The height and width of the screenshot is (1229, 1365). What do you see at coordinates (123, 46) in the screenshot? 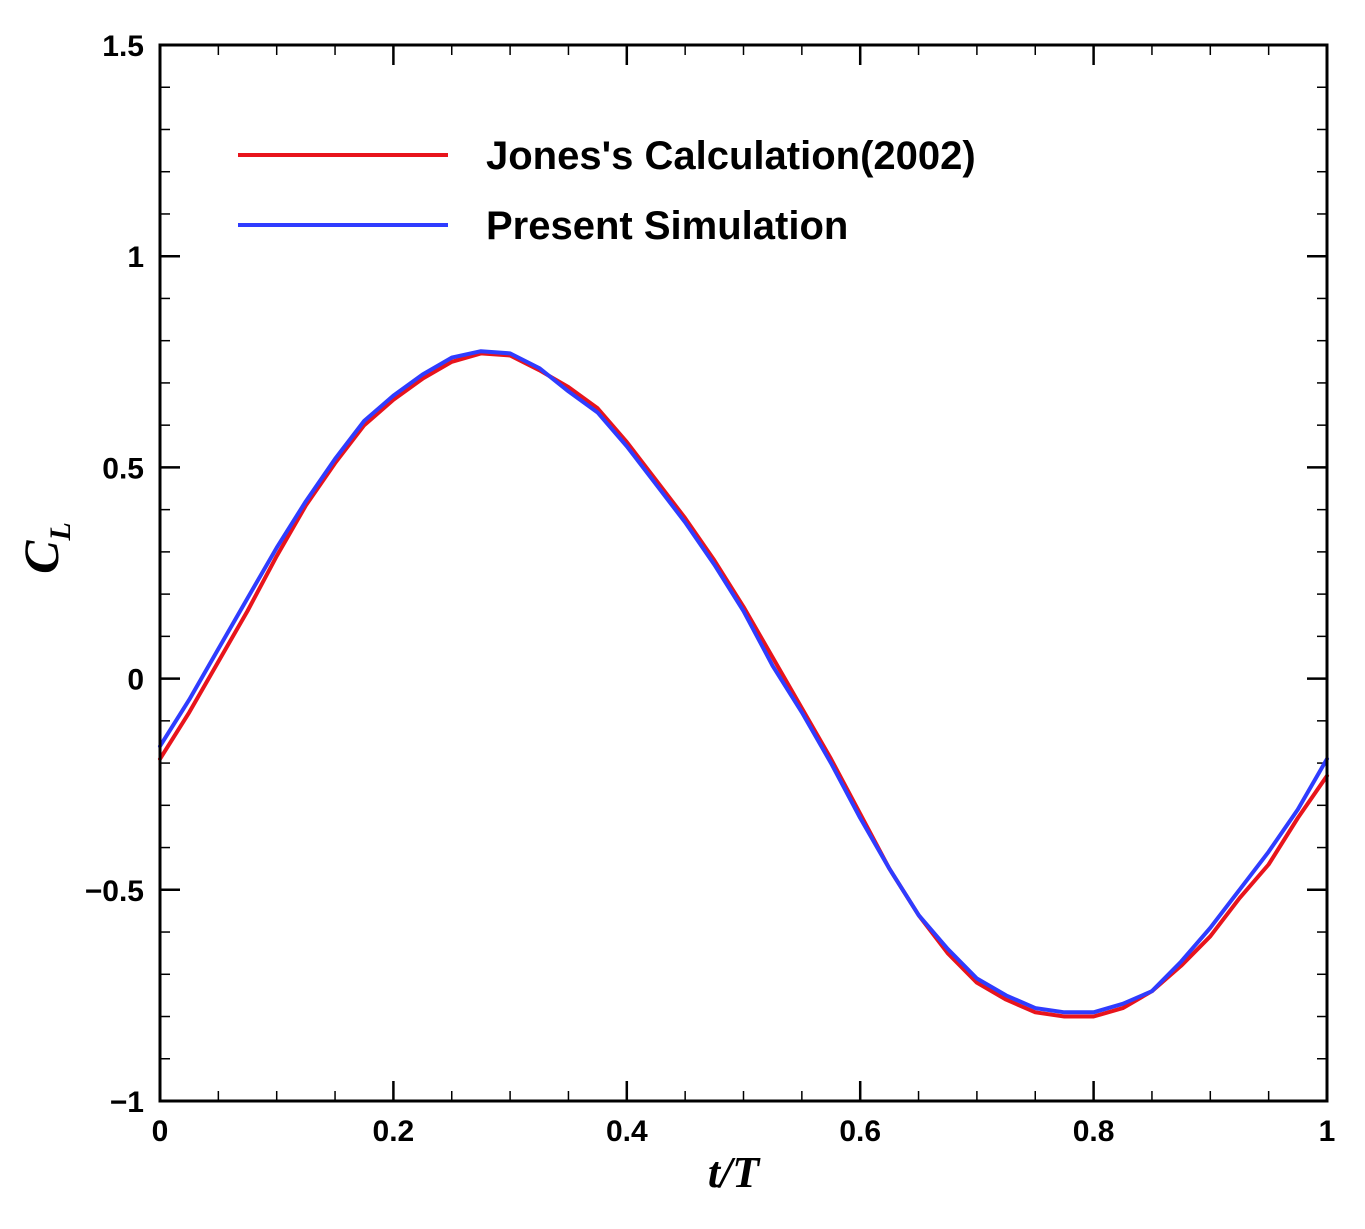
I see `y-tick-label: 1.5` at bounding box center [123, 46].